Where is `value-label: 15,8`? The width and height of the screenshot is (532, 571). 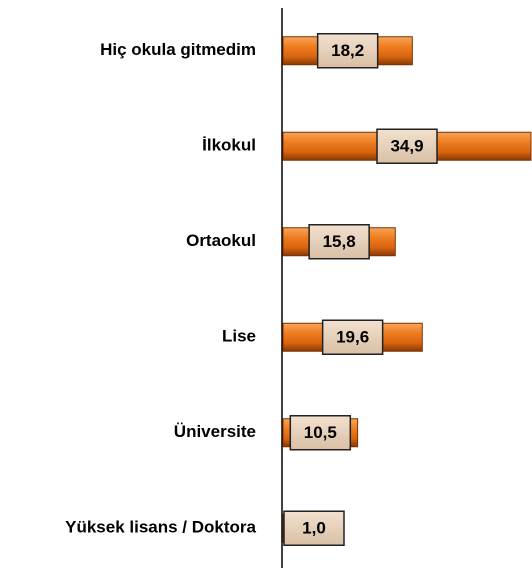 value-label: 15,8 is located at coordinates (339, 241).